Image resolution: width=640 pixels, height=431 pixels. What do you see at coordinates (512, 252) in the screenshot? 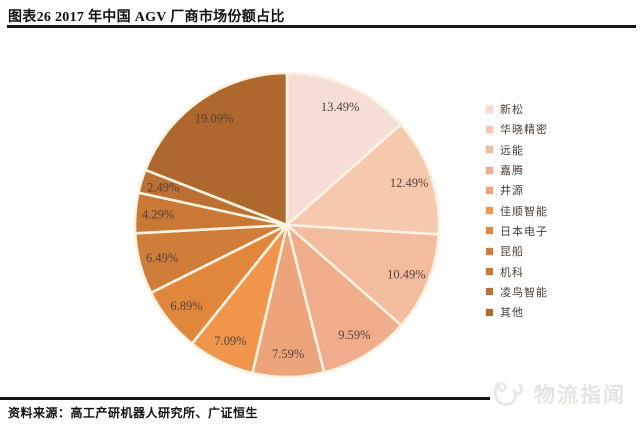
I see `legend-label: 昆船` at bounding box center [512, 252].